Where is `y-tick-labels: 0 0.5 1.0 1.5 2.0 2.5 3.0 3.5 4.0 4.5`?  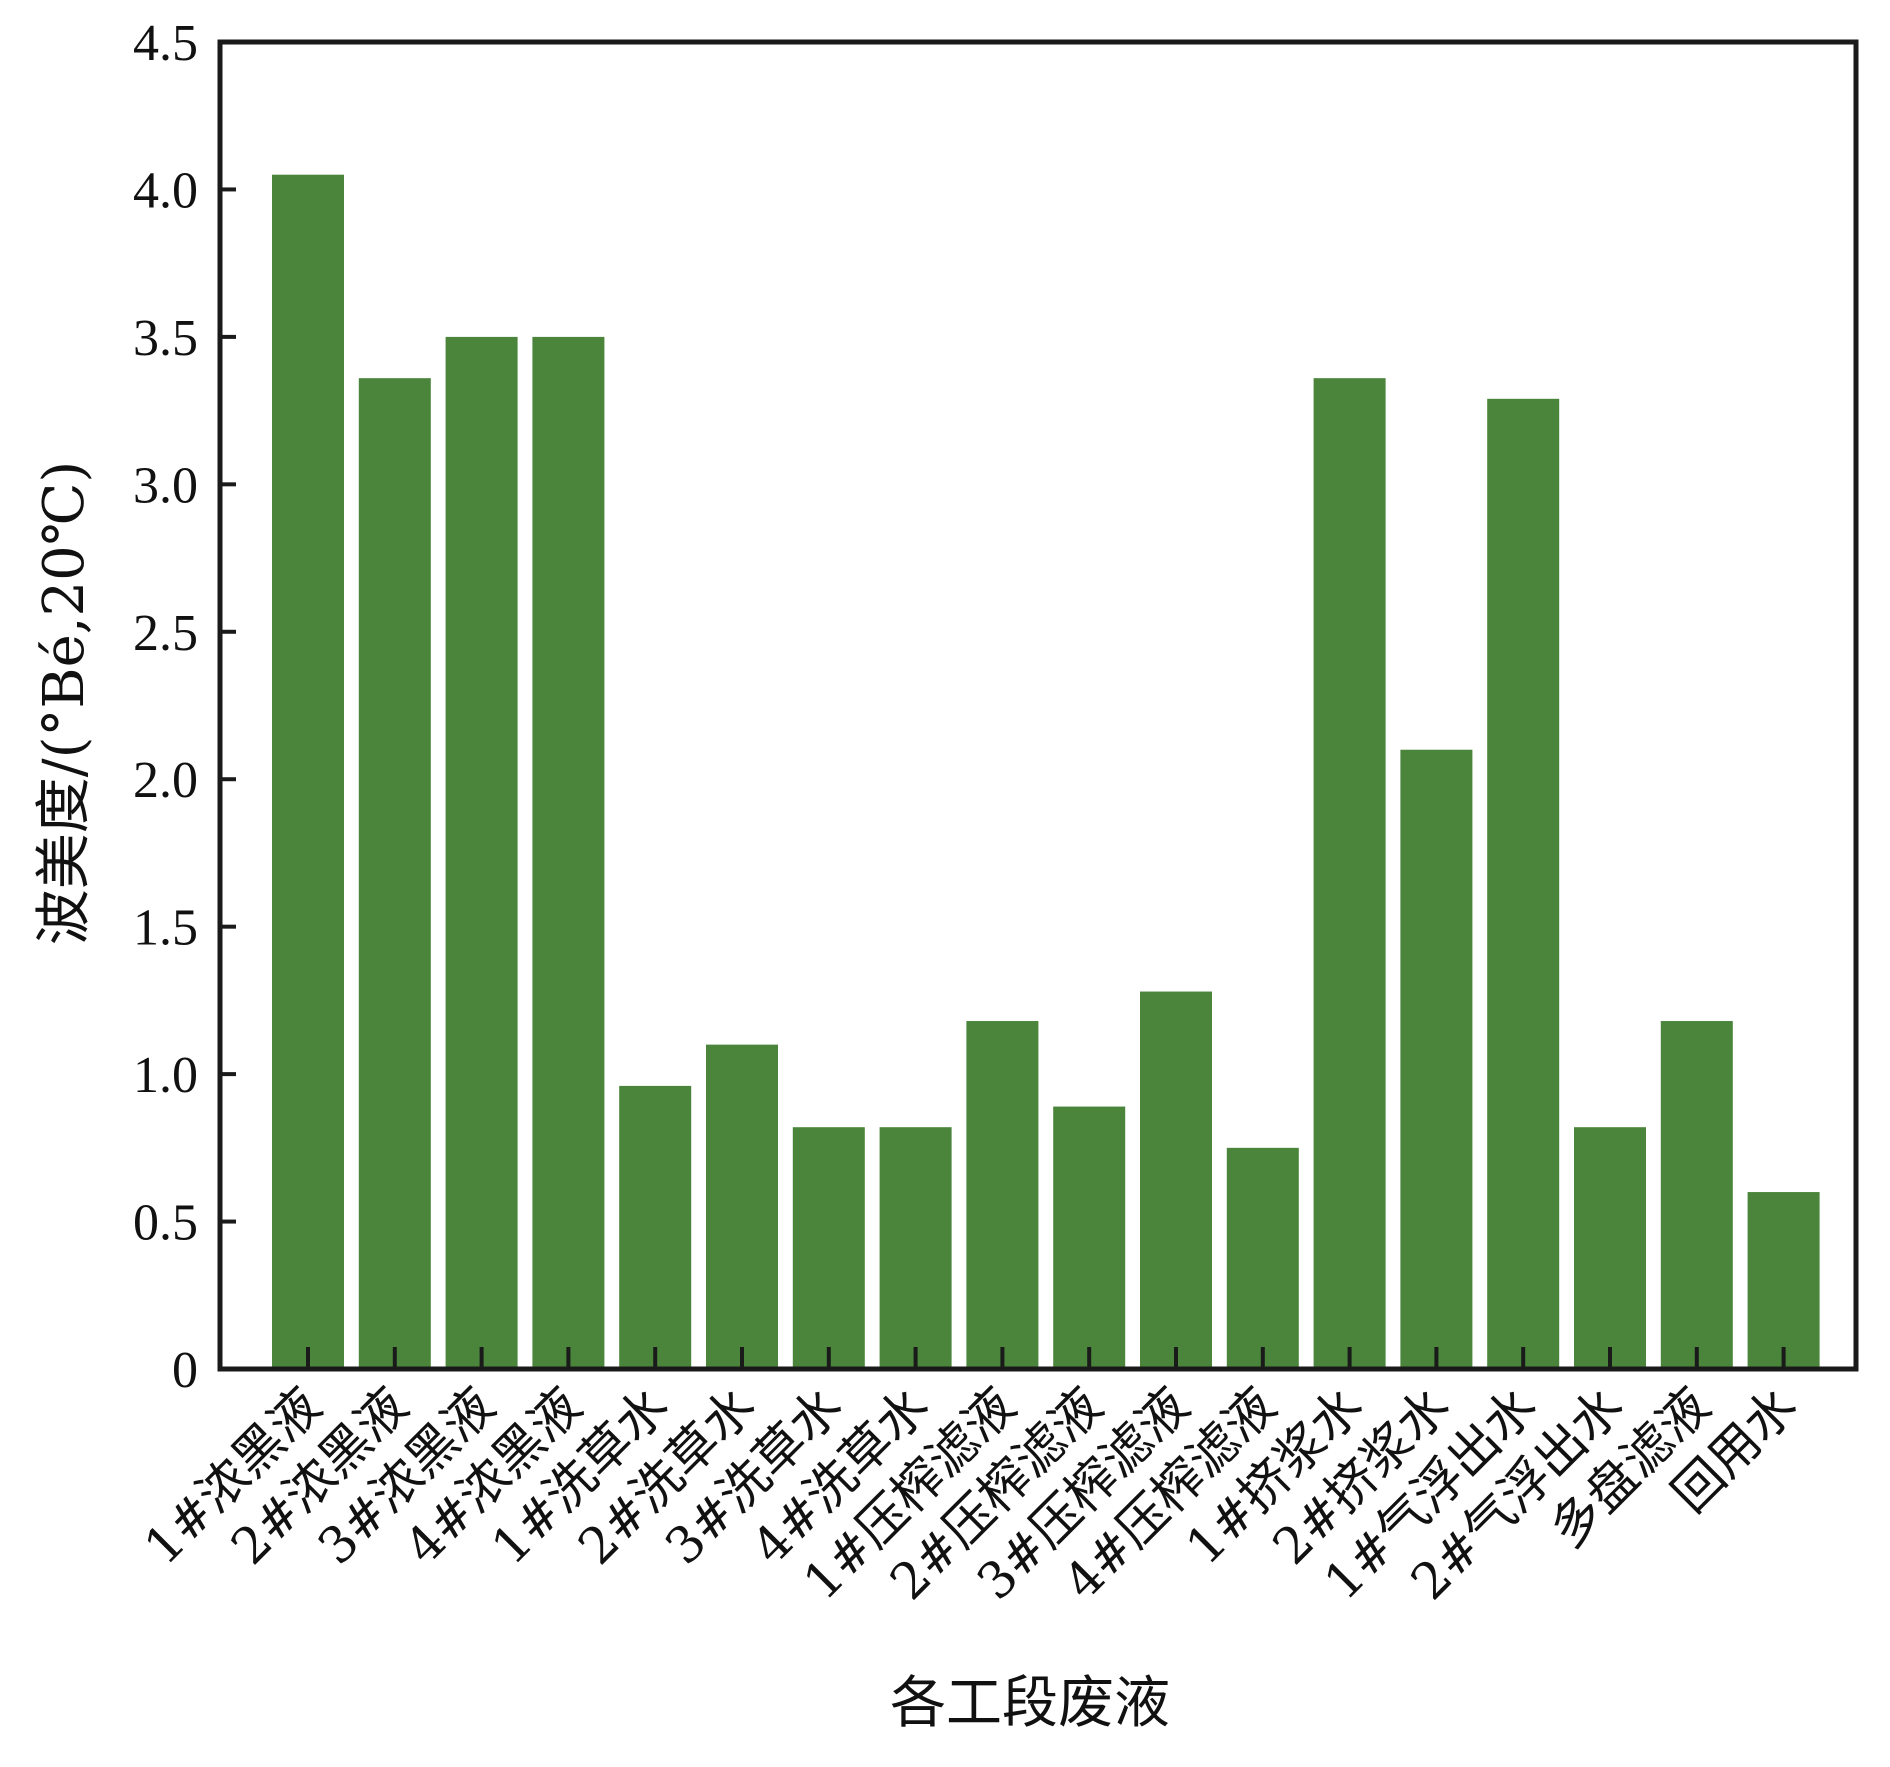 y-tick-labels: 0 0.5 1.0 1.5 2.0 2.5 3.0 3.5 4.0 4.5 is located at coordinates (165, 707).